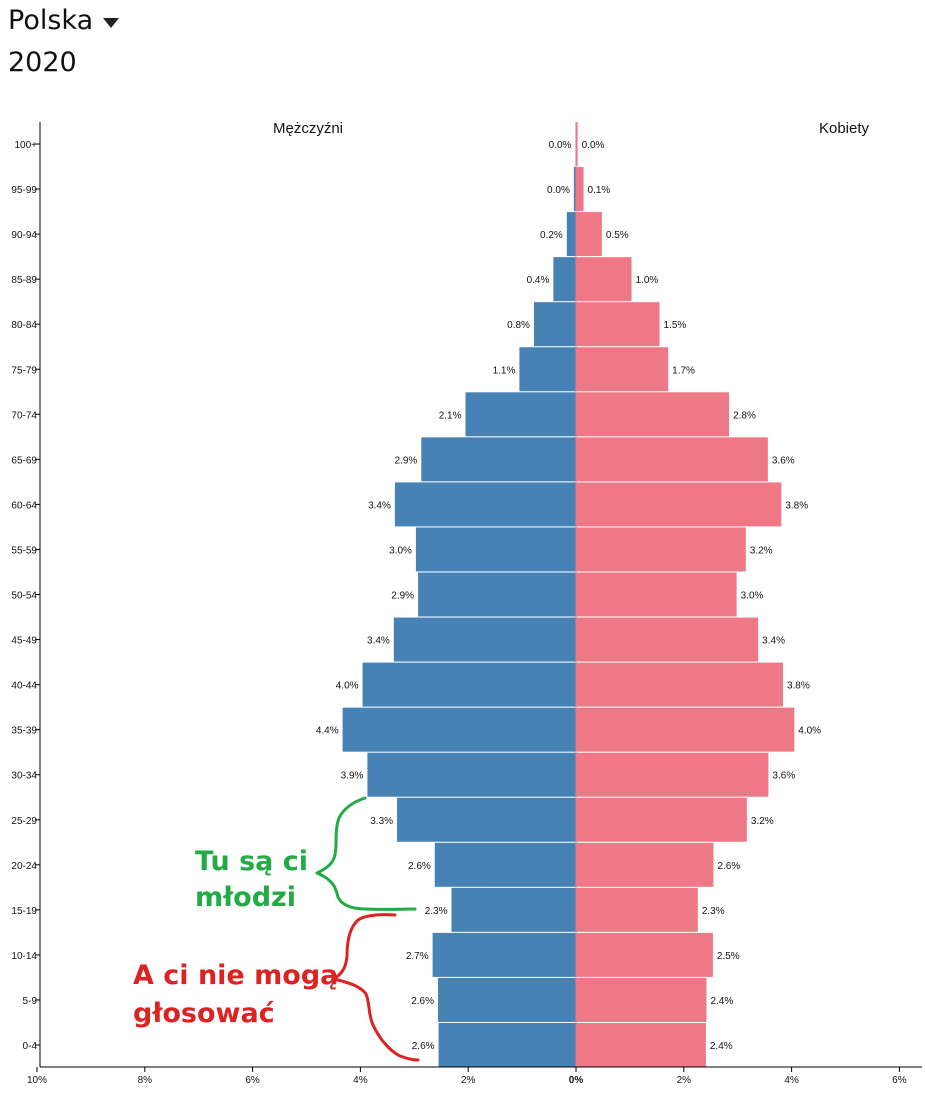 This screenshot has width=925, height=1099. Describe the element at coordinates (24, 460) in the screenshot. I see `y-tick-label-65-69: 65-69` at that location.